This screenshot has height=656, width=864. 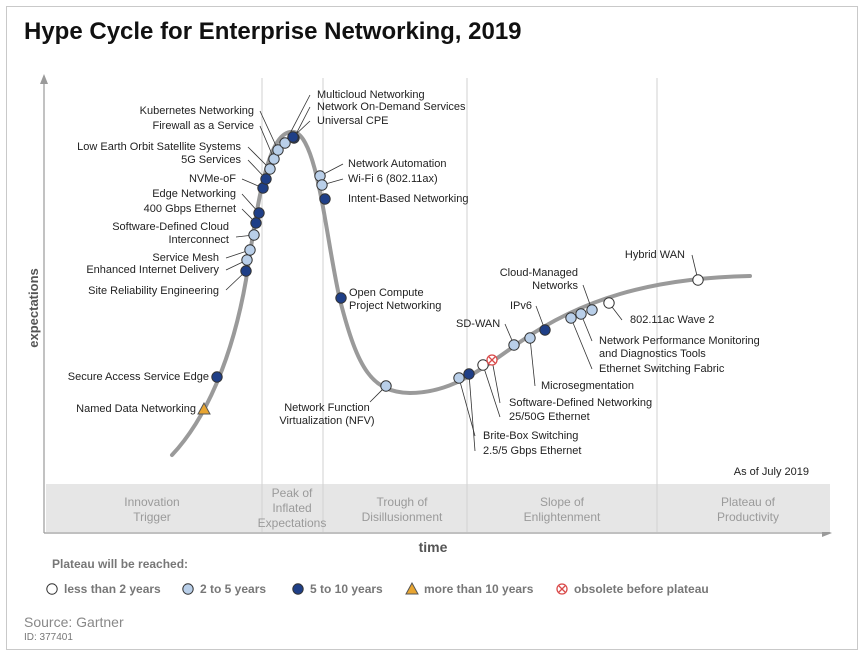 I want to click on phase-label-slope: Enlightenment, so click(x=562, y=517).